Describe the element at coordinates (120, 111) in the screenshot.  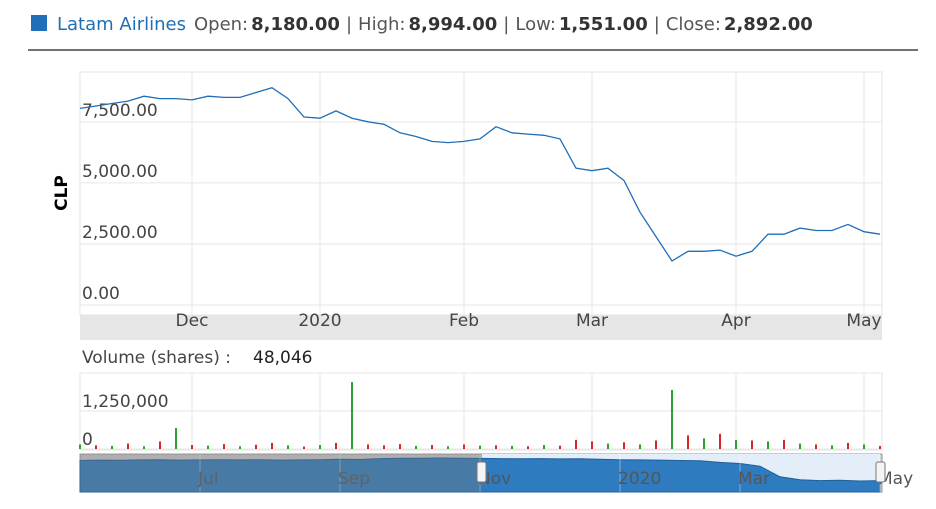
I see `y-tick-label: 7,500.00` at that location.